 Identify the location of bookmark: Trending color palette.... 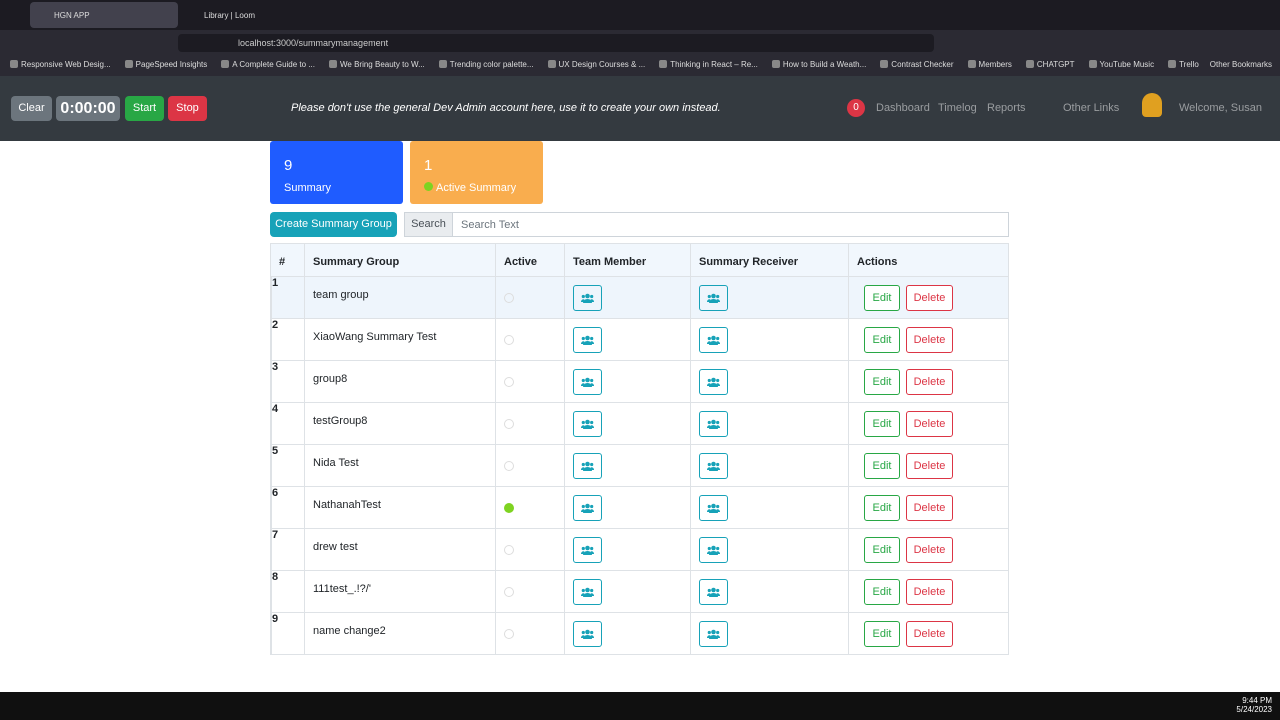
(486, 68).